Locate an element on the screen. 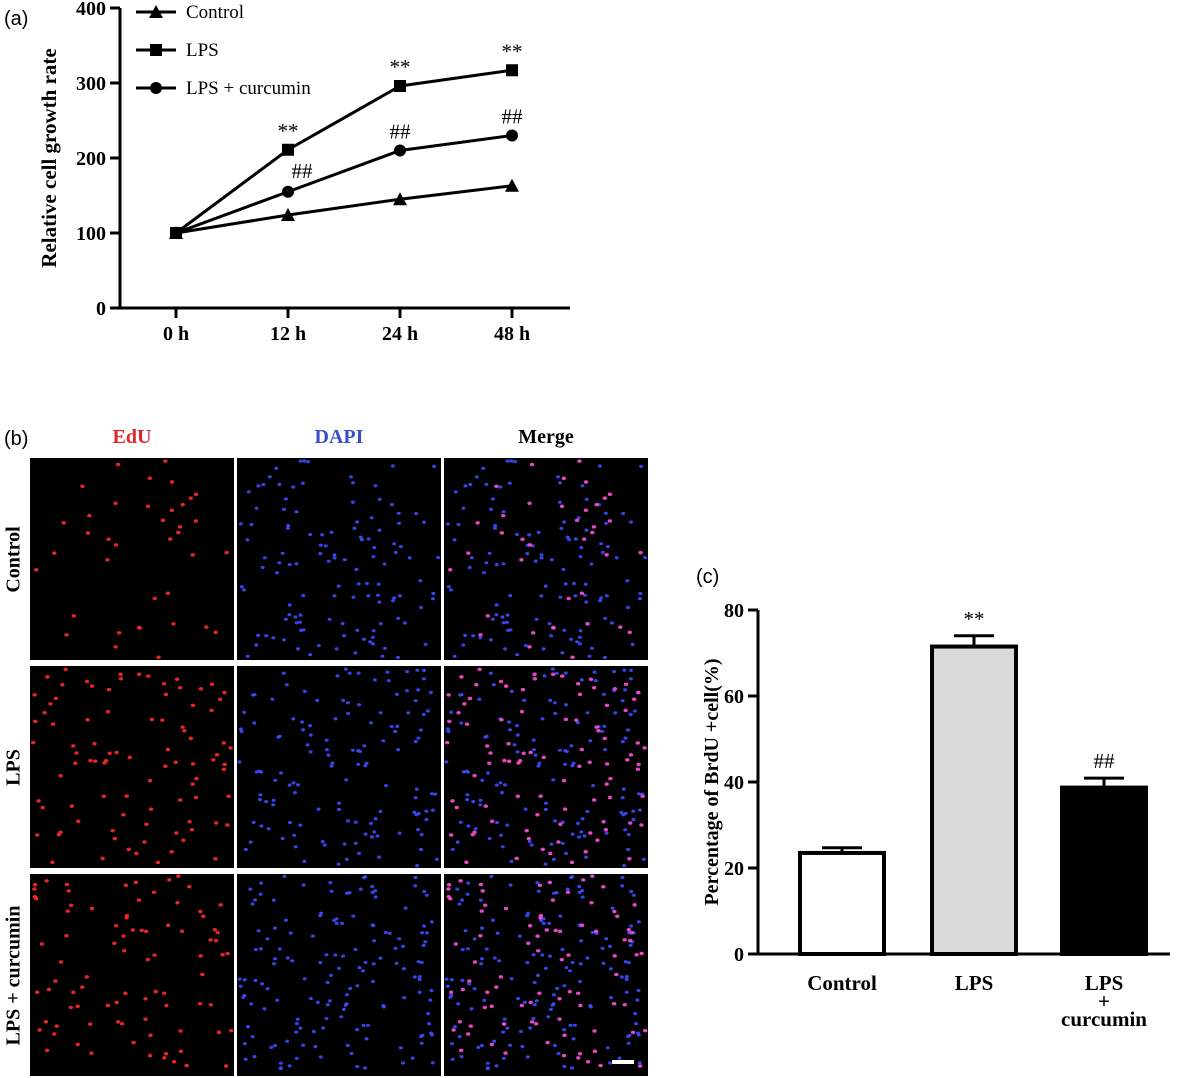 This screenshot has width=1200, height=1078. x-tick-label: curcumin is located at coordinates (1104, 1019).